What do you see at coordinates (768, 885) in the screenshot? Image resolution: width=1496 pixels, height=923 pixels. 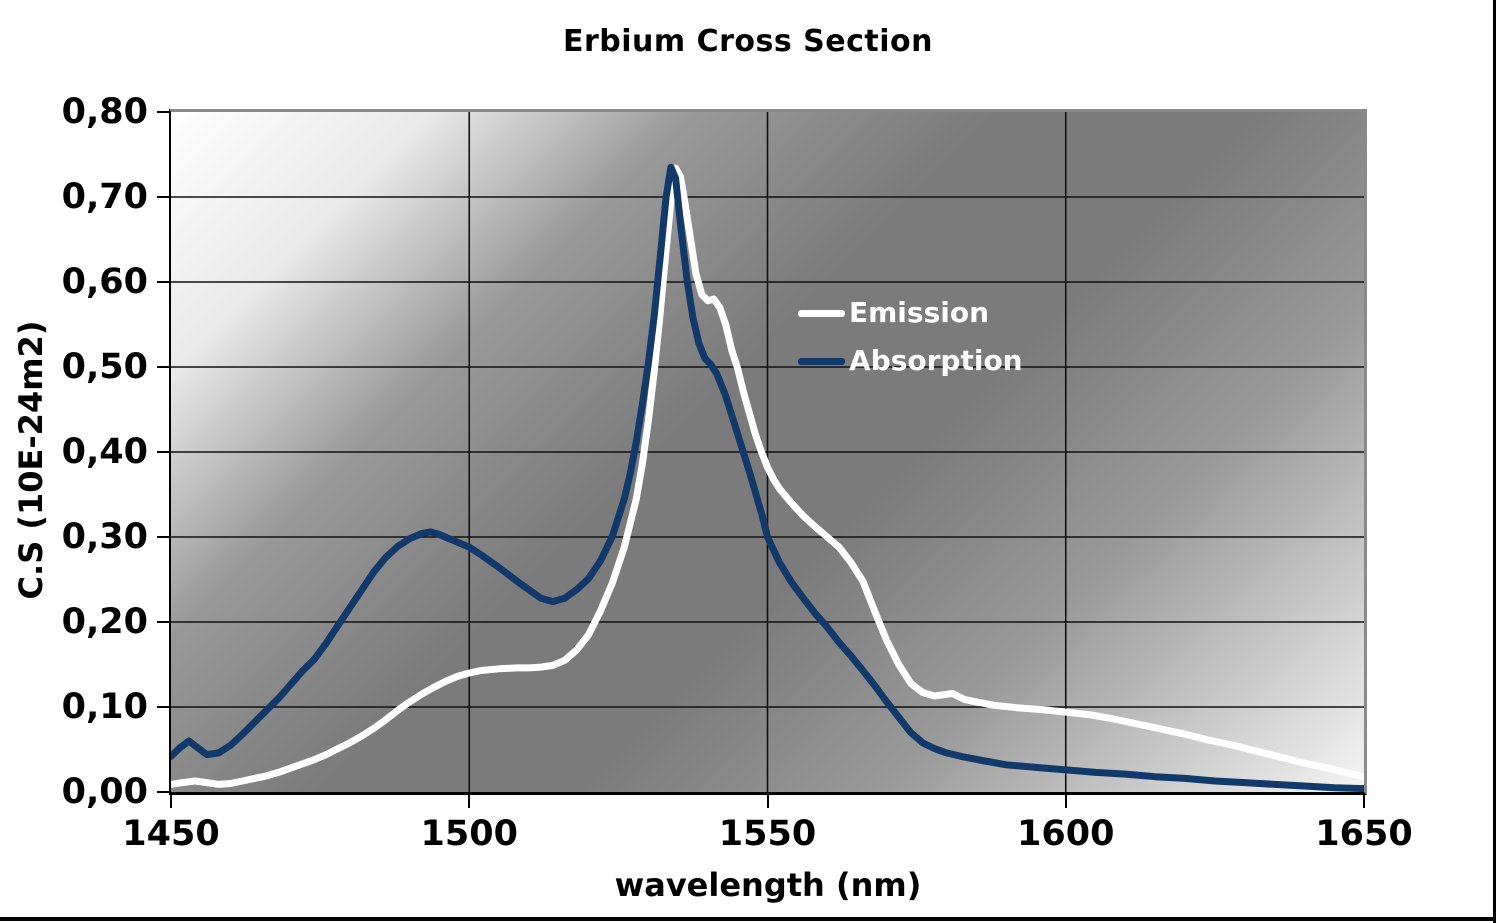 I see `x-axis-title: wavelength (nm)` at bounding box center [768, 885].